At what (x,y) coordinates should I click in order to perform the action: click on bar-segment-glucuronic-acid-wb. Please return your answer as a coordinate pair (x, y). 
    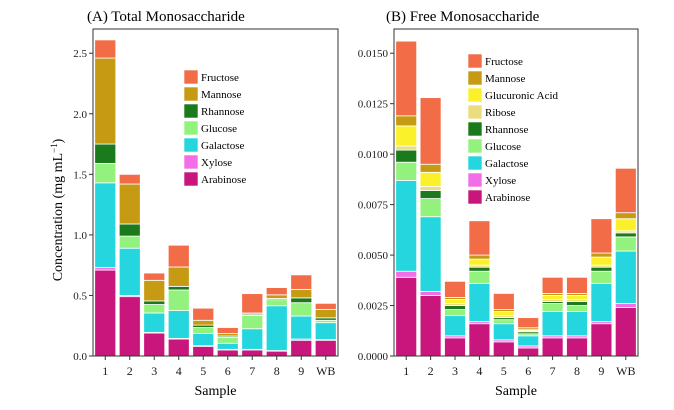
    Looking at the image, I should click on (625, 225).